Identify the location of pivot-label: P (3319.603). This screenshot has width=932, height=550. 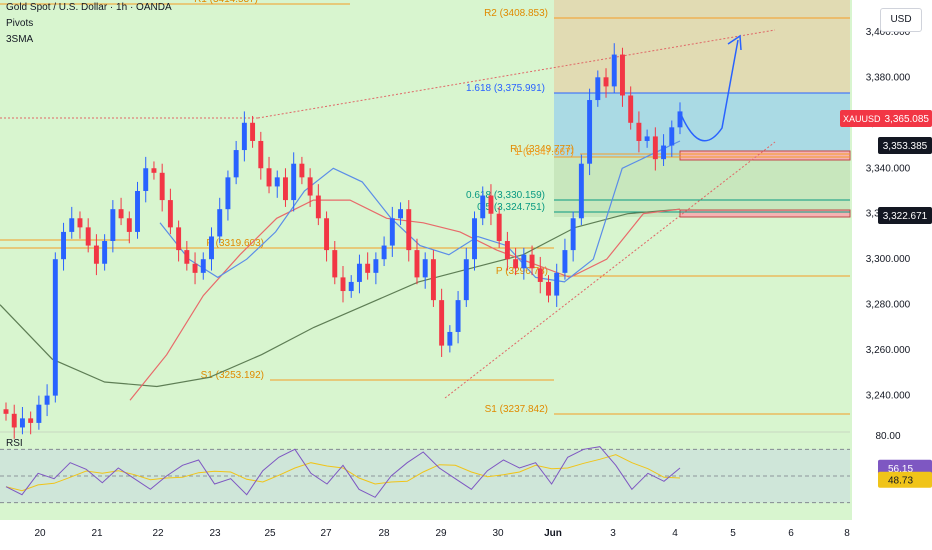
(235, 243).